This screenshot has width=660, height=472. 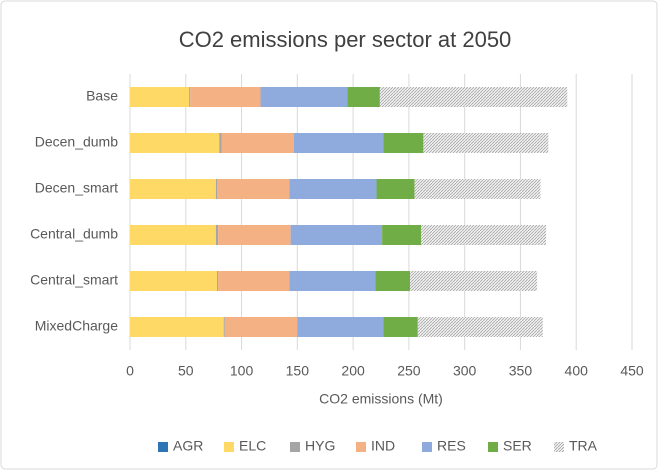 I want to click on x-tick-label: 250, so click(x=409, y=371).